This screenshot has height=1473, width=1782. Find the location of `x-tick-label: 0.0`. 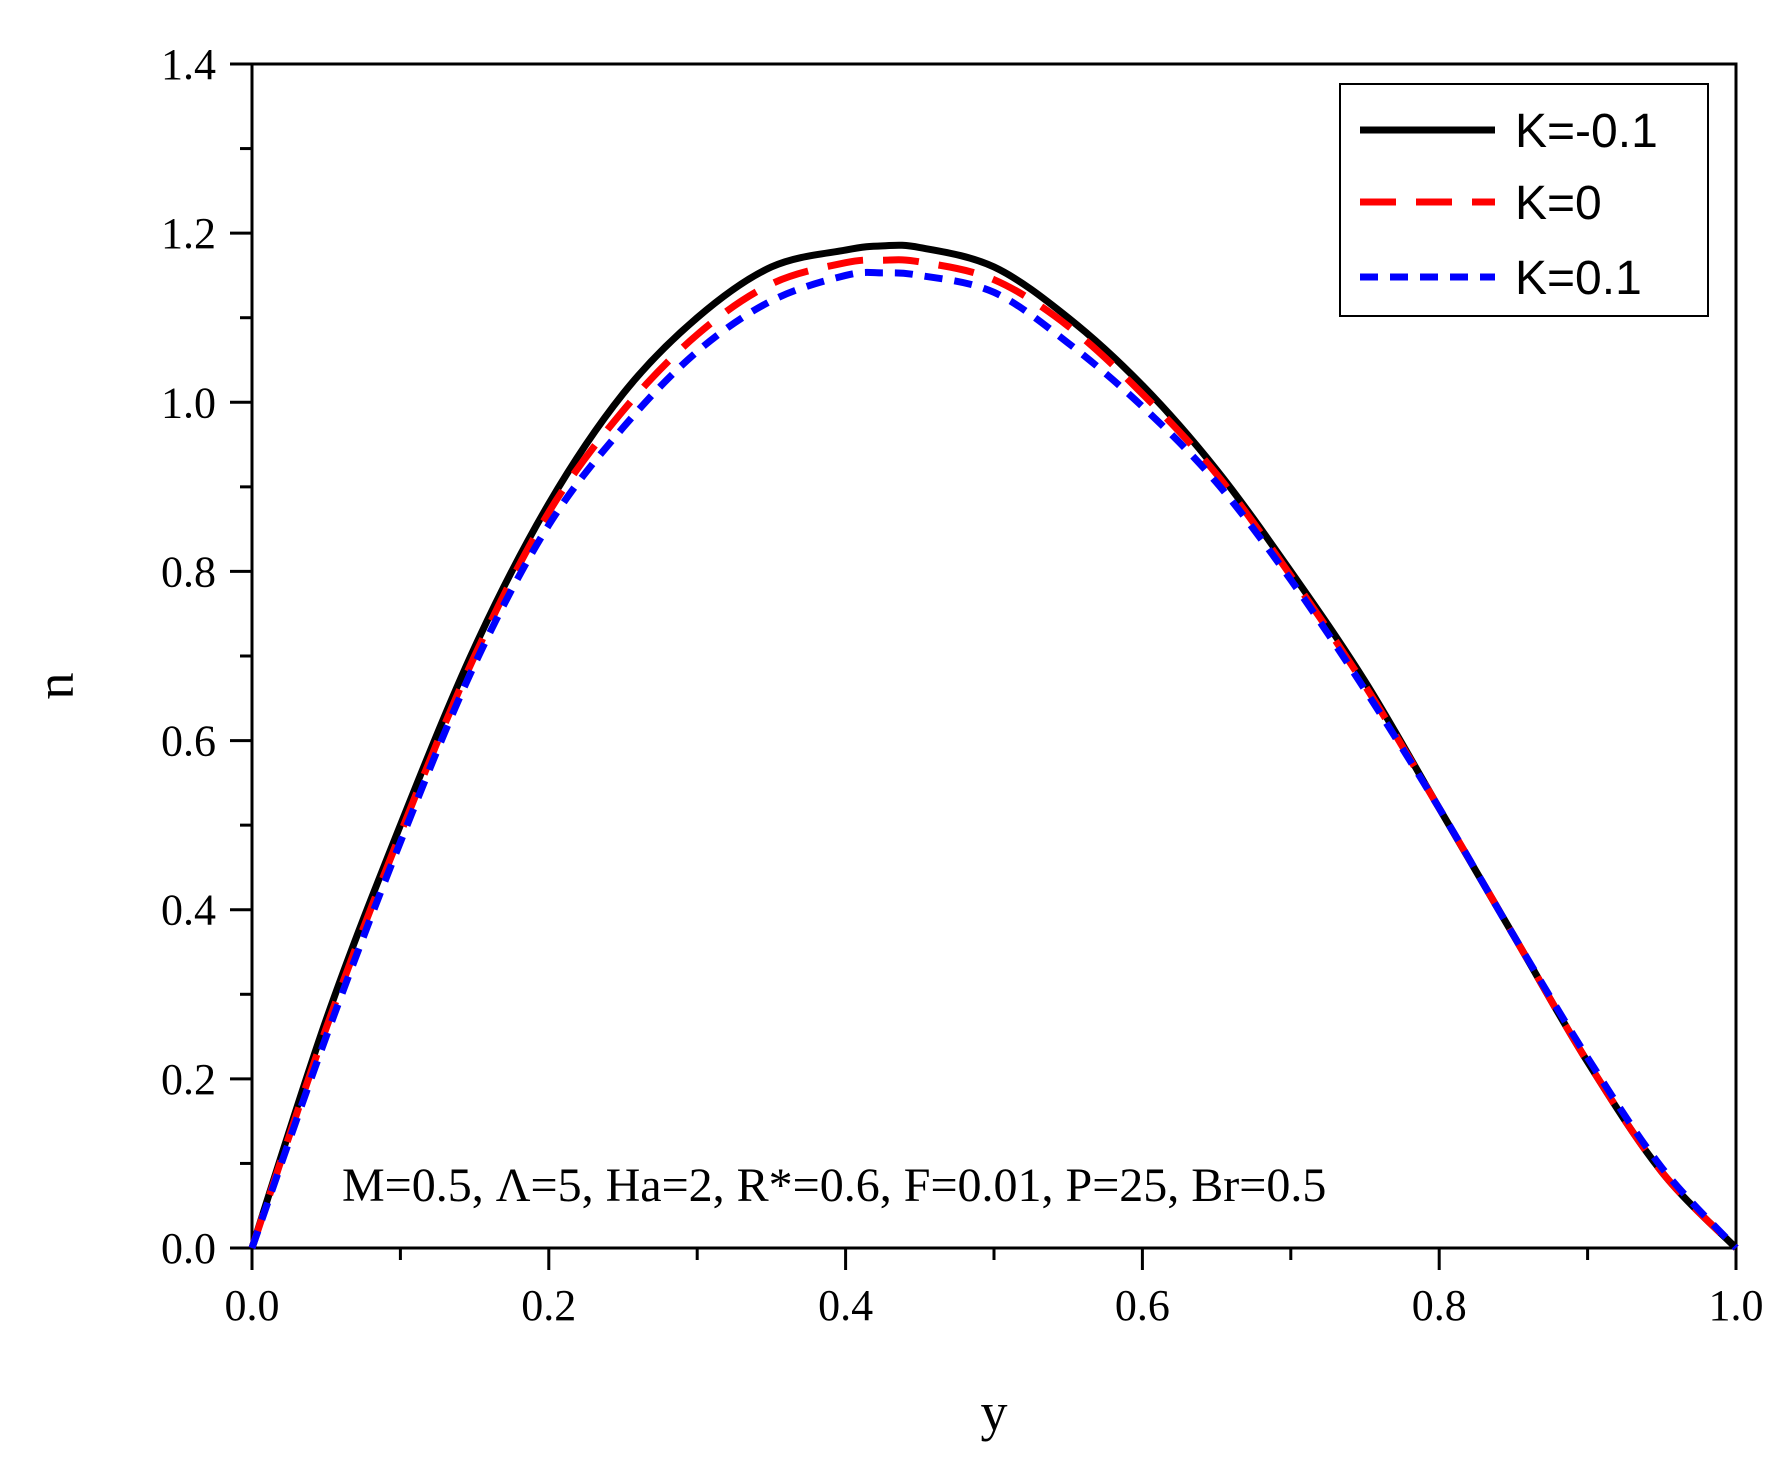

x-tick-label: 0.0 is located at coordinates (252, 1305).